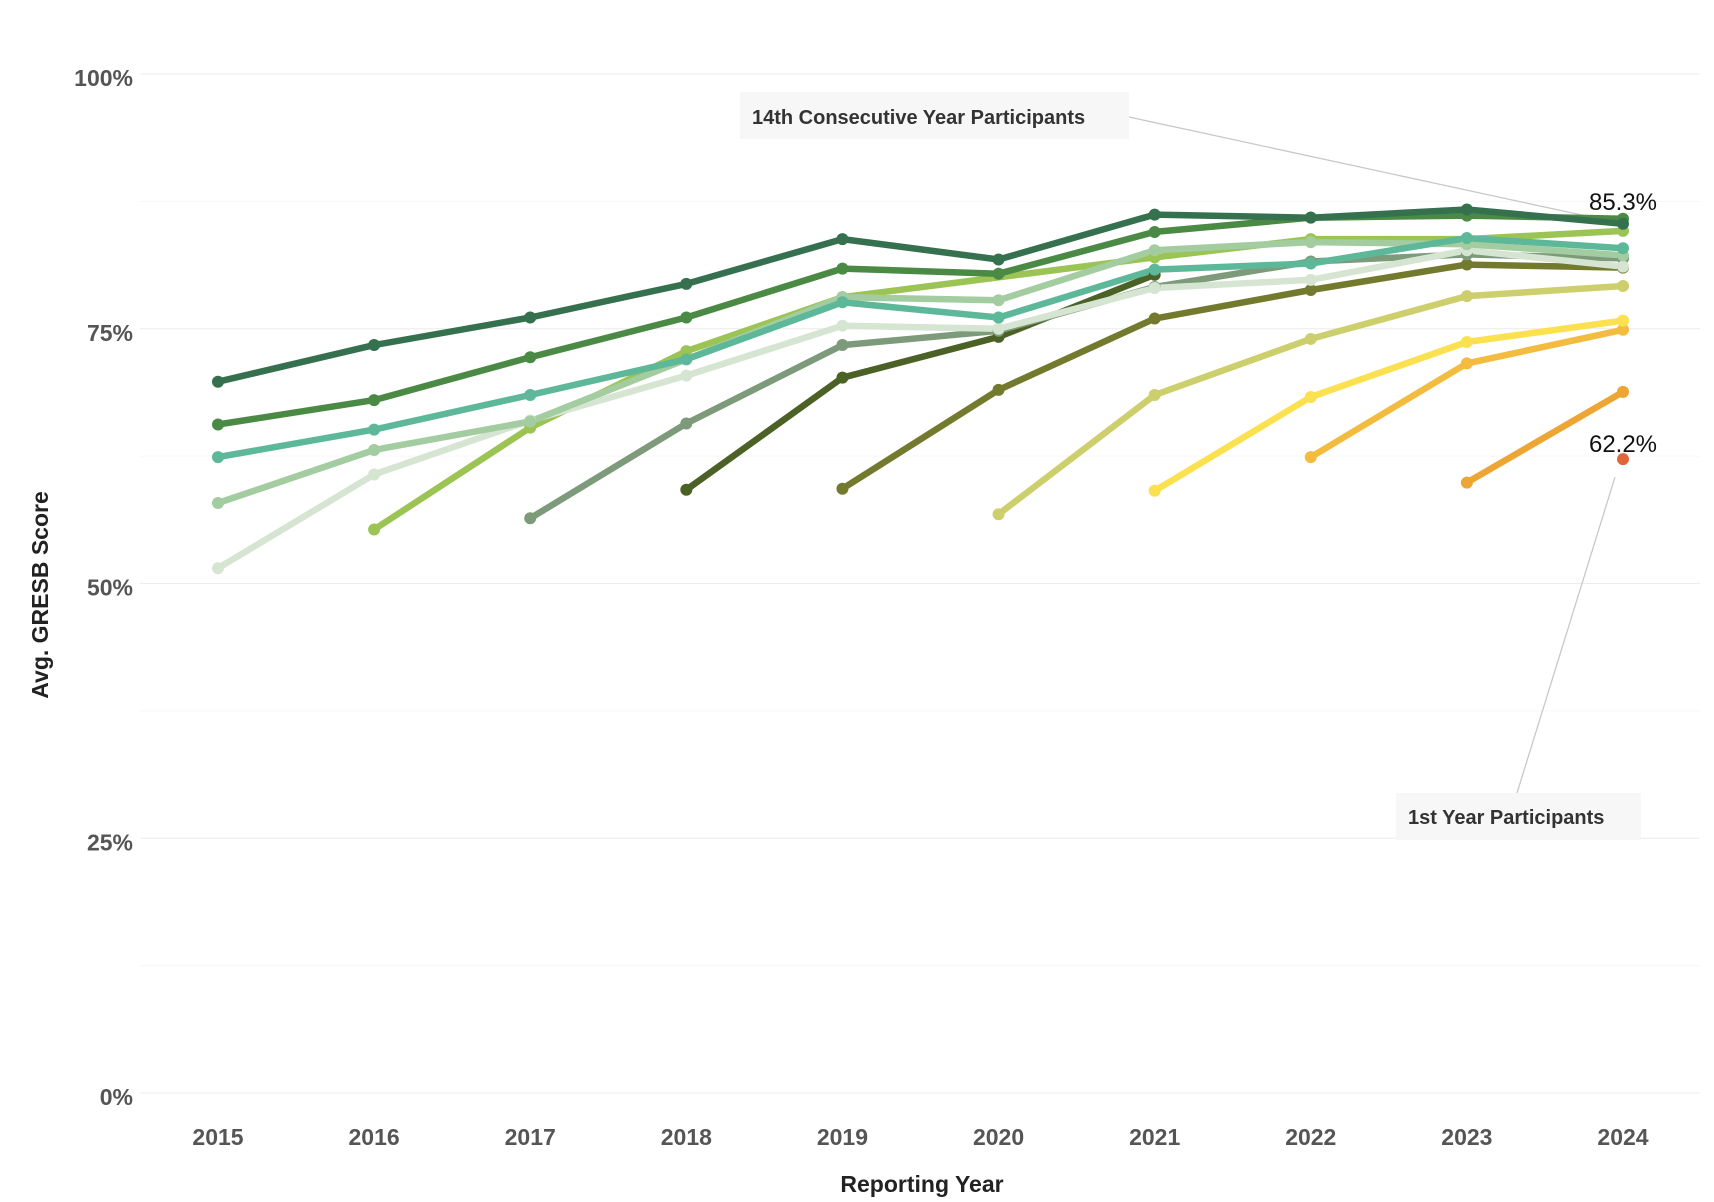  I want to click on callout-1st-year: 1st Year Participants, so click(1518, 816).